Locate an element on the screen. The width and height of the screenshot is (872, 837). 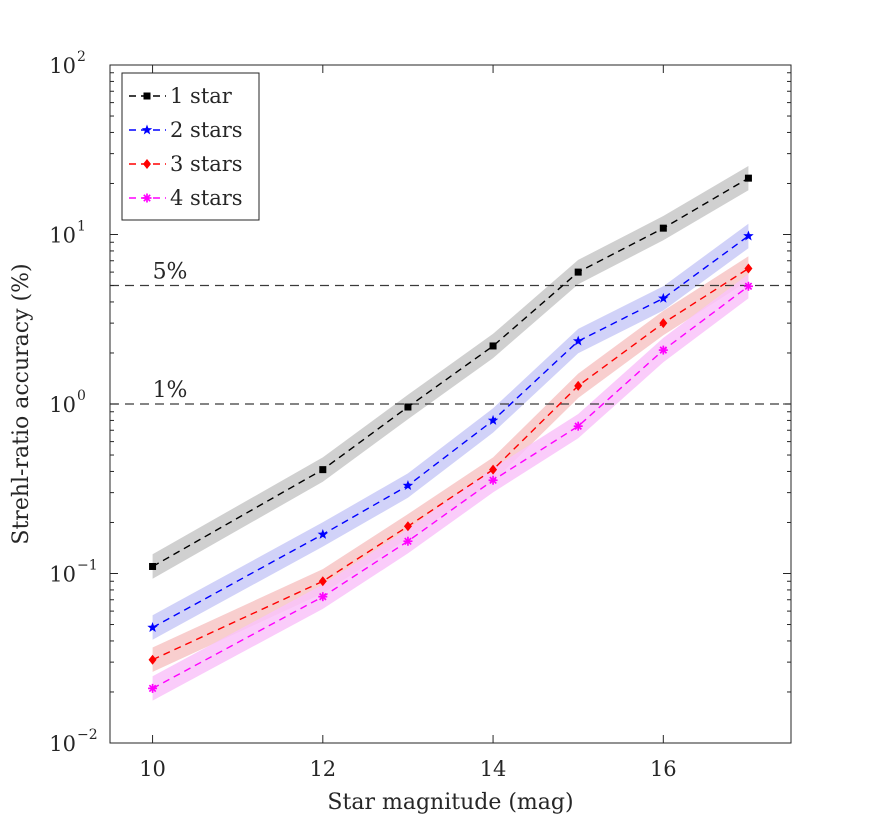
legend-label: 4 stars is located at coordinates (206, 198).